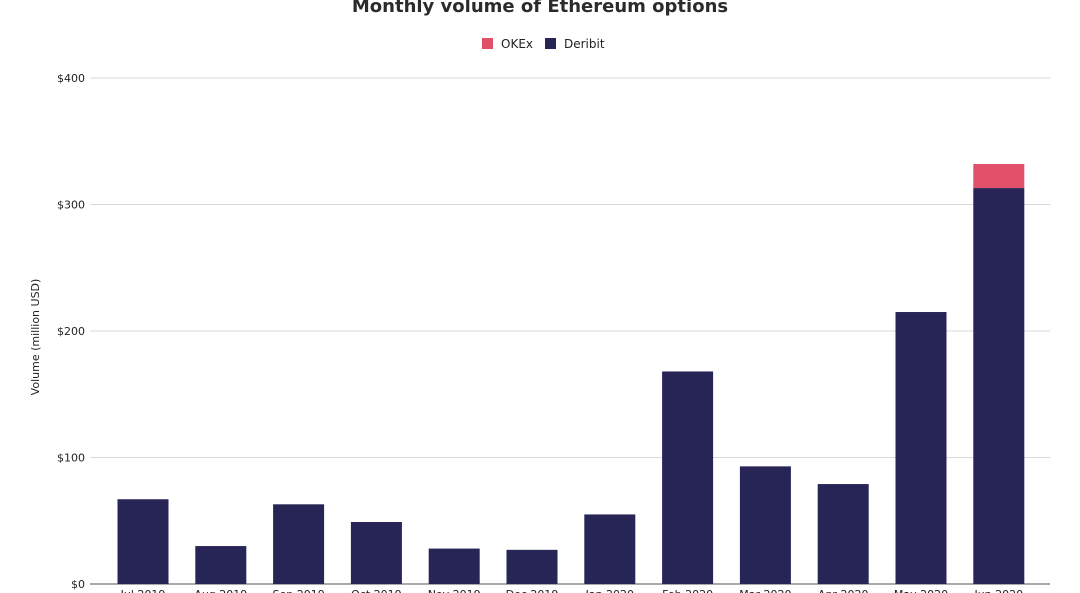  What do you see at coordinates (454, 566) in the screenshot?
I see `bar-deribit-nov-2019` at bounding box center [454, 566].